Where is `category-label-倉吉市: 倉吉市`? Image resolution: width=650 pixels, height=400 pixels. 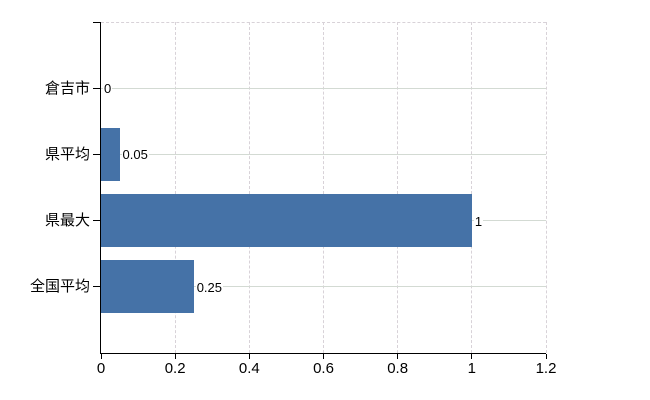
category-label-倉吉市: 倉吉市 is located at coordinates (67, 88).